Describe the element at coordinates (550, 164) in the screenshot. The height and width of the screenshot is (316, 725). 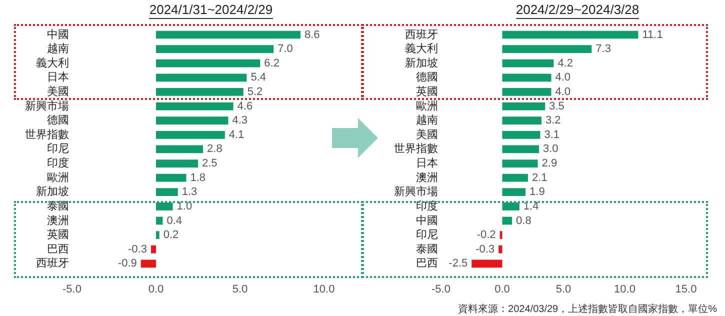
I see `data-label: 2.9` at that location.